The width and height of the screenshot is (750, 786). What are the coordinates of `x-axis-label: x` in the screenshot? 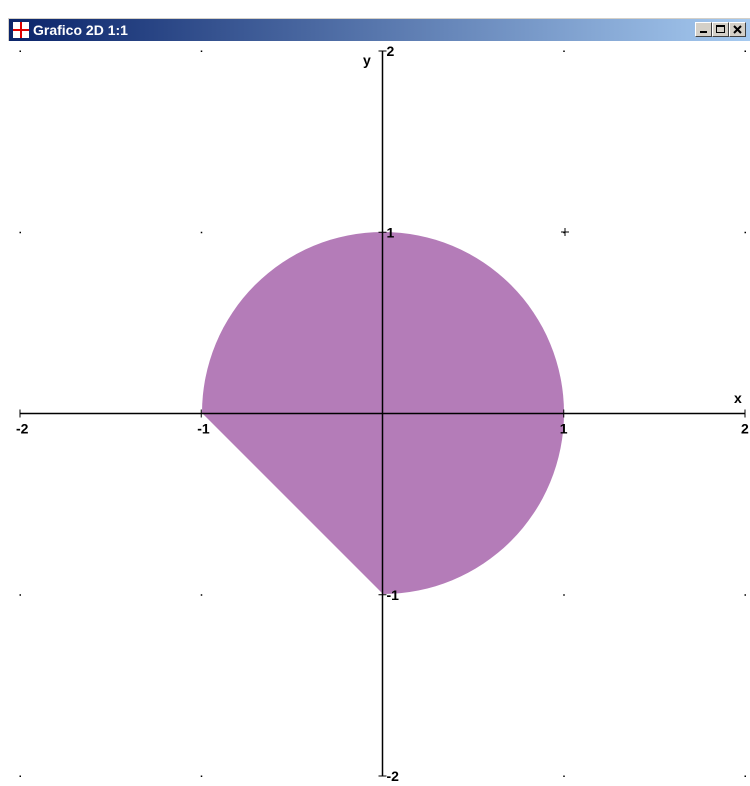 It's located at (738, 398).